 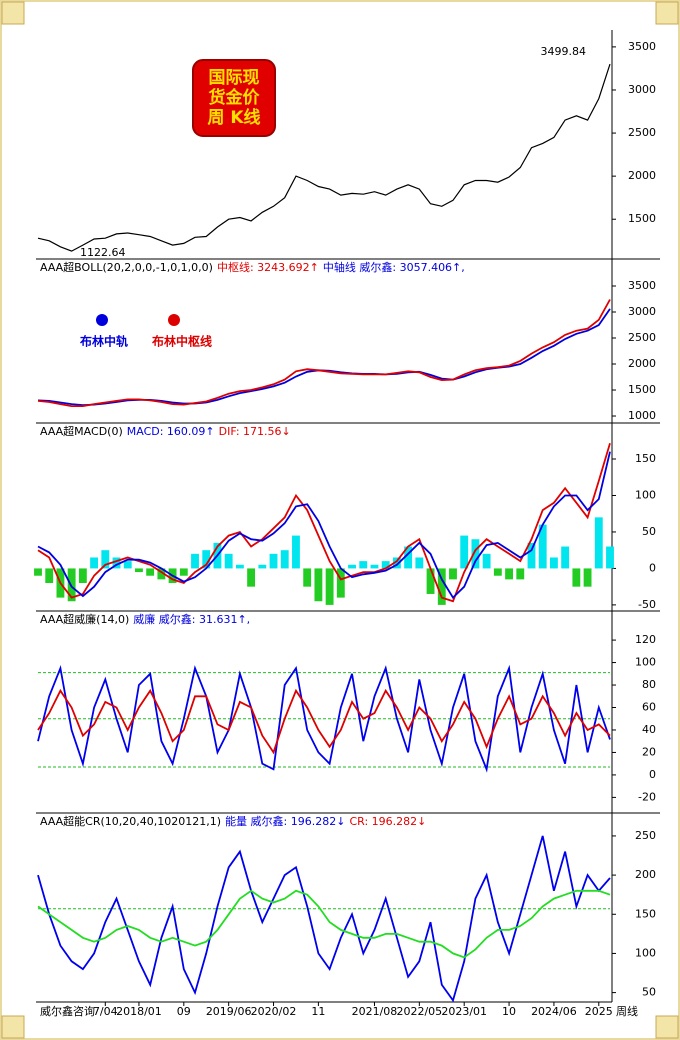 I want to click on x-tick-label: 2022/05, so click(x=419, y=1011).